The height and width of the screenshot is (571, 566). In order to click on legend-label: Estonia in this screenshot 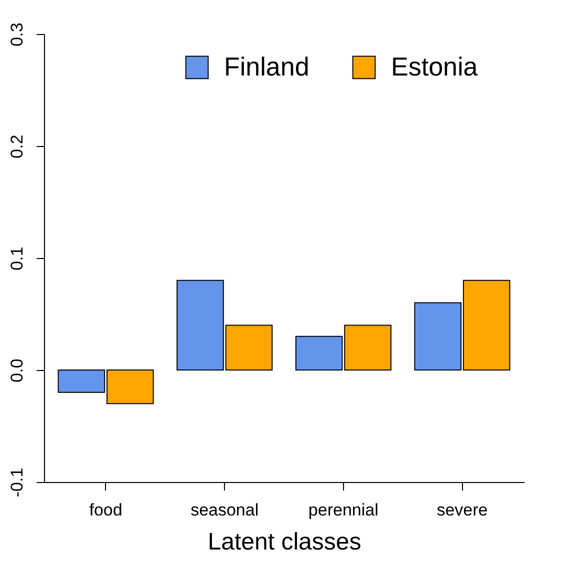, I will do `click(434, 66)`.